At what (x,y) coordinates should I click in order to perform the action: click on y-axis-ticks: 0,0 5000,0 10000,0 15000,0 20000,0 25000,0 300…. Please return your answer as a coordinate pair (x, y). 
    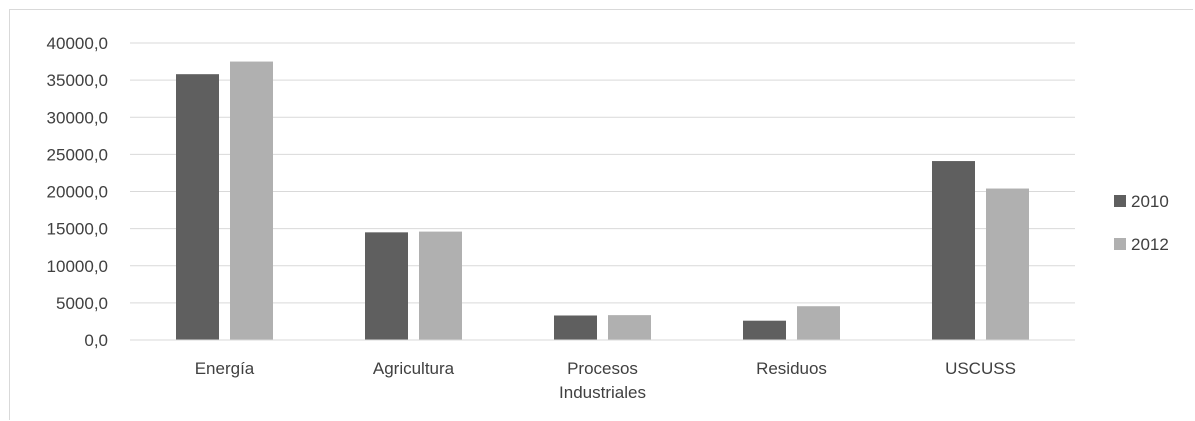
    Looking at the image, I should click on (77, 192).